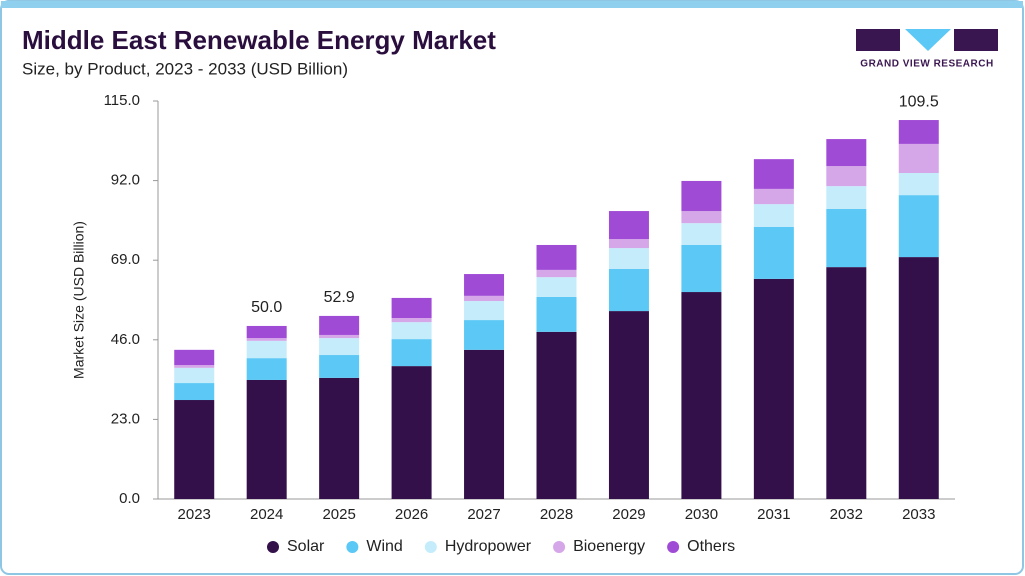  I want to click on chart-title: Middle East Renewable Energy Market, so click(259, 40).